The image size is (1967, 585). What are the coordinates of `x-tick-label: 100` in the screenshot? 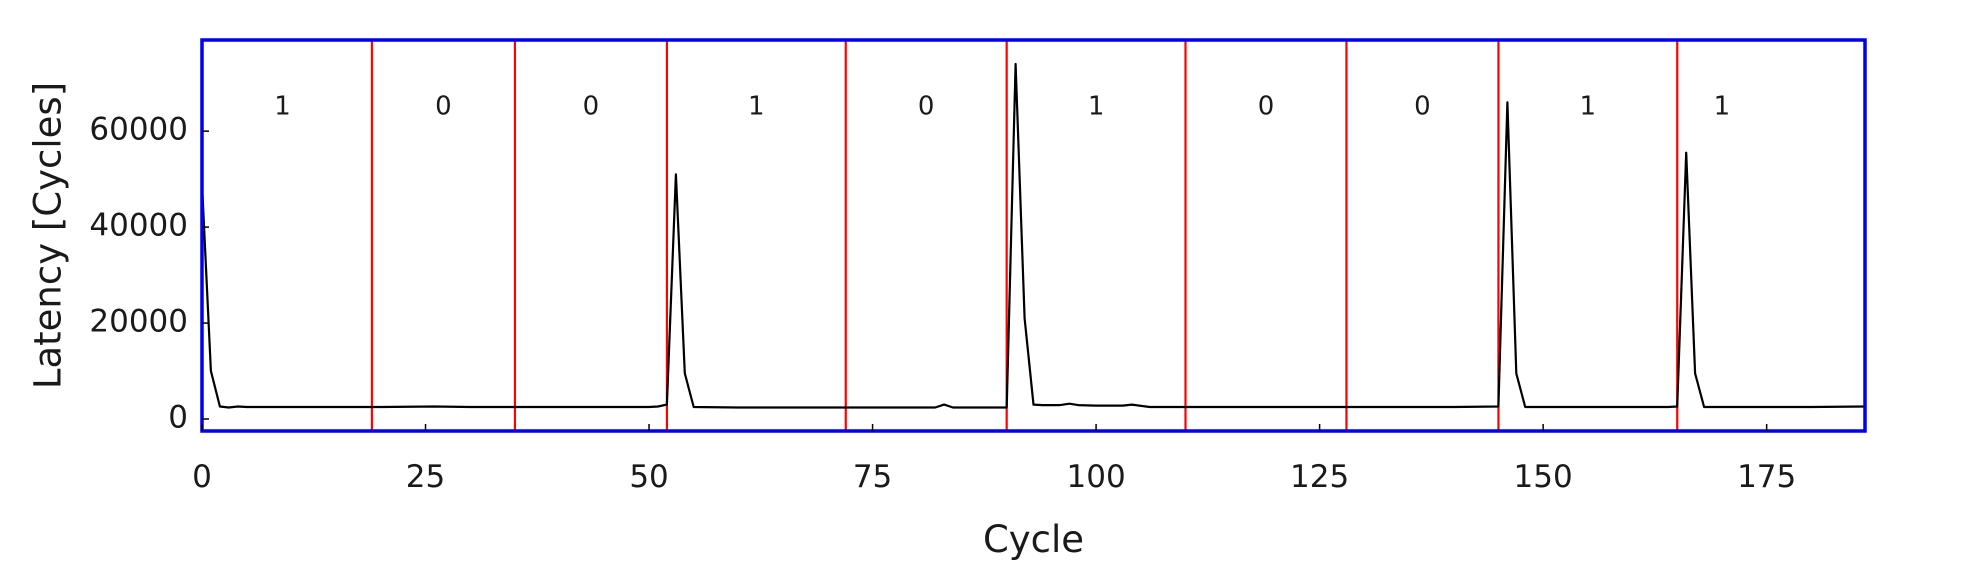 It's located at (1096, 477).